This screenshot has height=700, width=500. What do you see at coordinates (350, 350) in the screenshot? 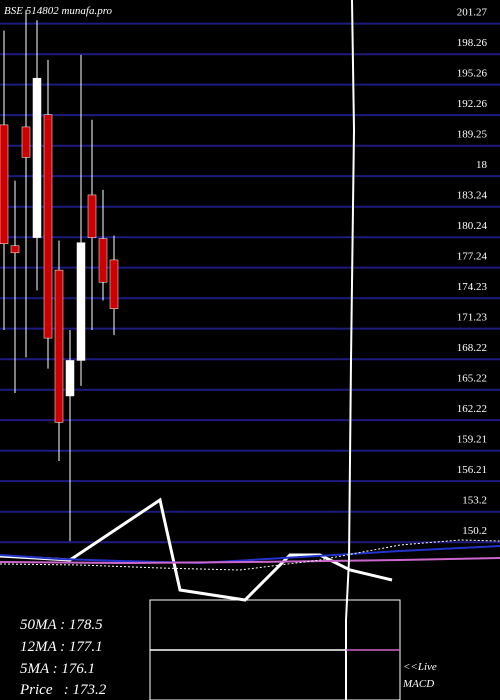
I see `volume-spike` at bounding box center [350, 350].